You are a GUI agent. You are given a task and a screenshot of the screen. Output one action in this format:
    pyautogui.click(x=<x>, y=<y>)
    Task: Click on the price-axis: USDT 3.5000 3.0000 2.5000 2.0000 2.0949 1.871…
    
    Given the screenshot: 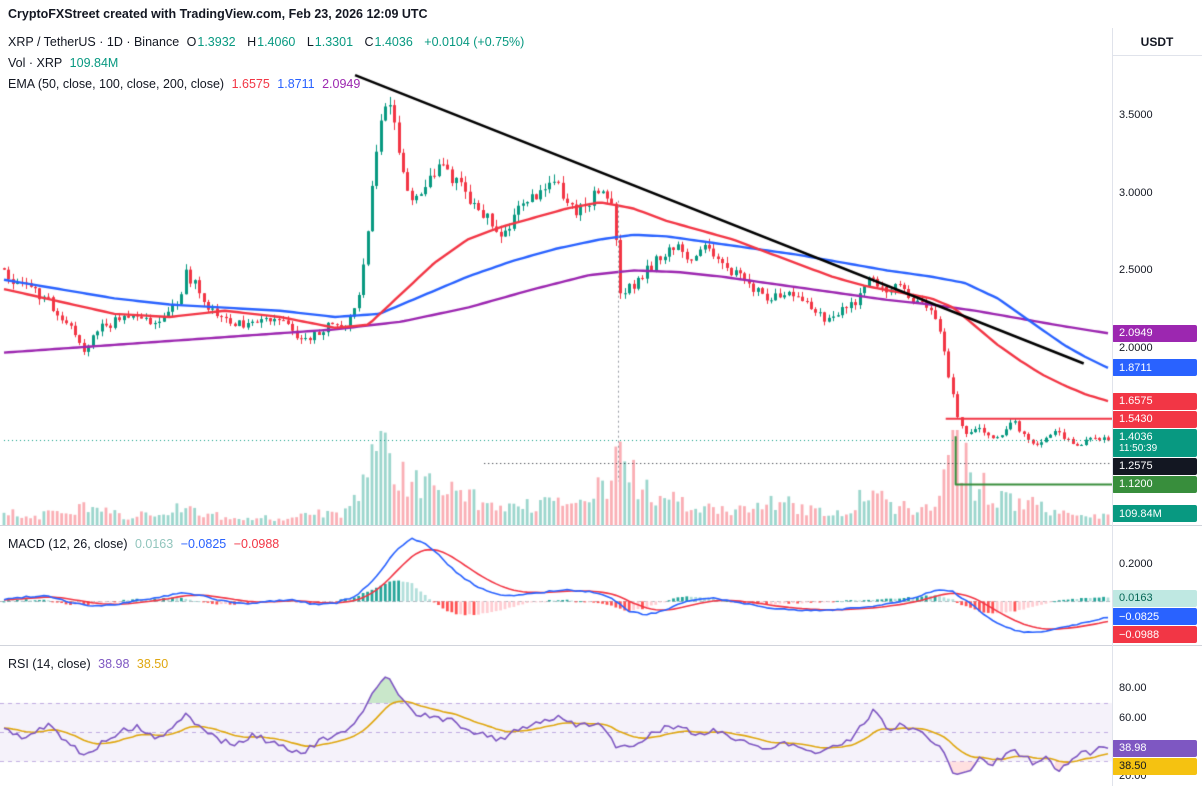 What is the action you would take?
    pyautogui.click(x=1157, y=276)
    